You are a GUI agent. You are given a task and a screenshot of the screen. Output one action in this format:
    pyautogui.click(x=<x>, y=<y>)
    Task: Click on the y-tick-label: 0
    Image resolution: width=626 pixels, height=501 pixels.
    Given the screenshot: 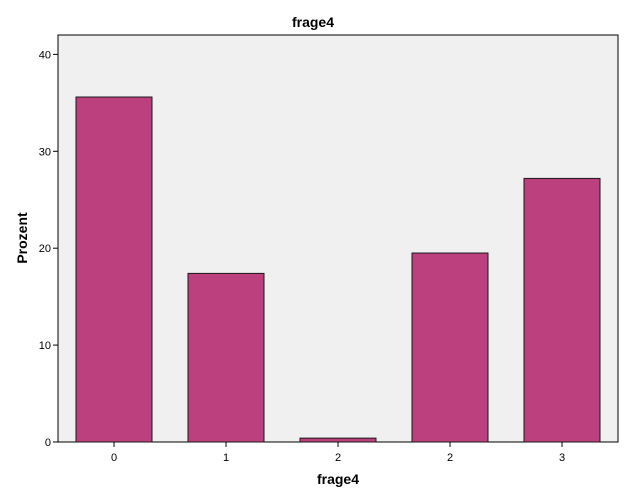 What is the action you would take?
    pyautogui.click(x=48, y=443)
    